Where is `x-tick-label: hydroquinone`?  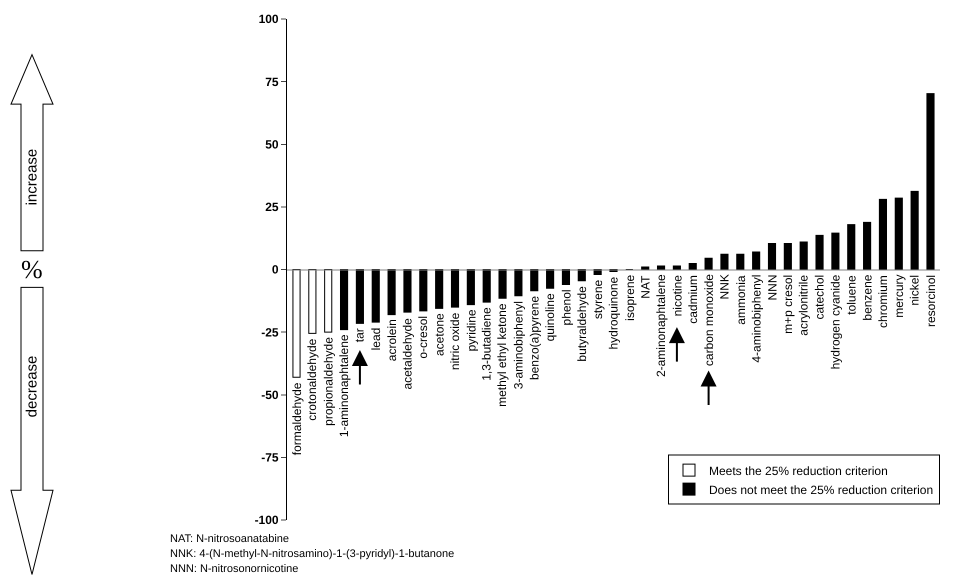 x-tick-label: hydroquinone is located at coordinates (613, 313).